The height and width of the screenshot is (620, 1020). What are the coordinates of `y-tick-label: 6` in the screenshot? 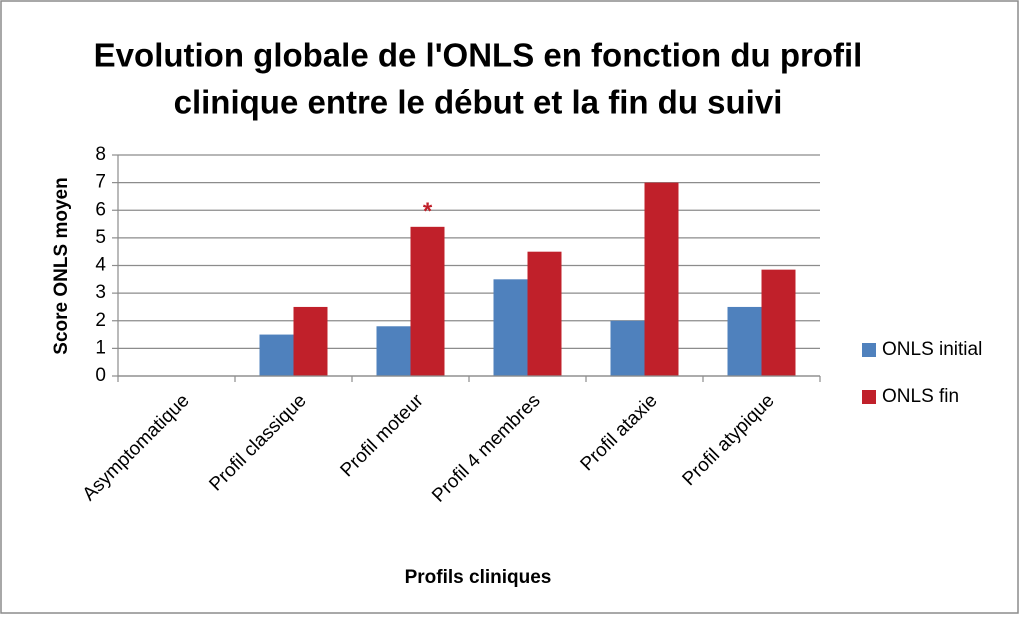 It's located at (100, 209).